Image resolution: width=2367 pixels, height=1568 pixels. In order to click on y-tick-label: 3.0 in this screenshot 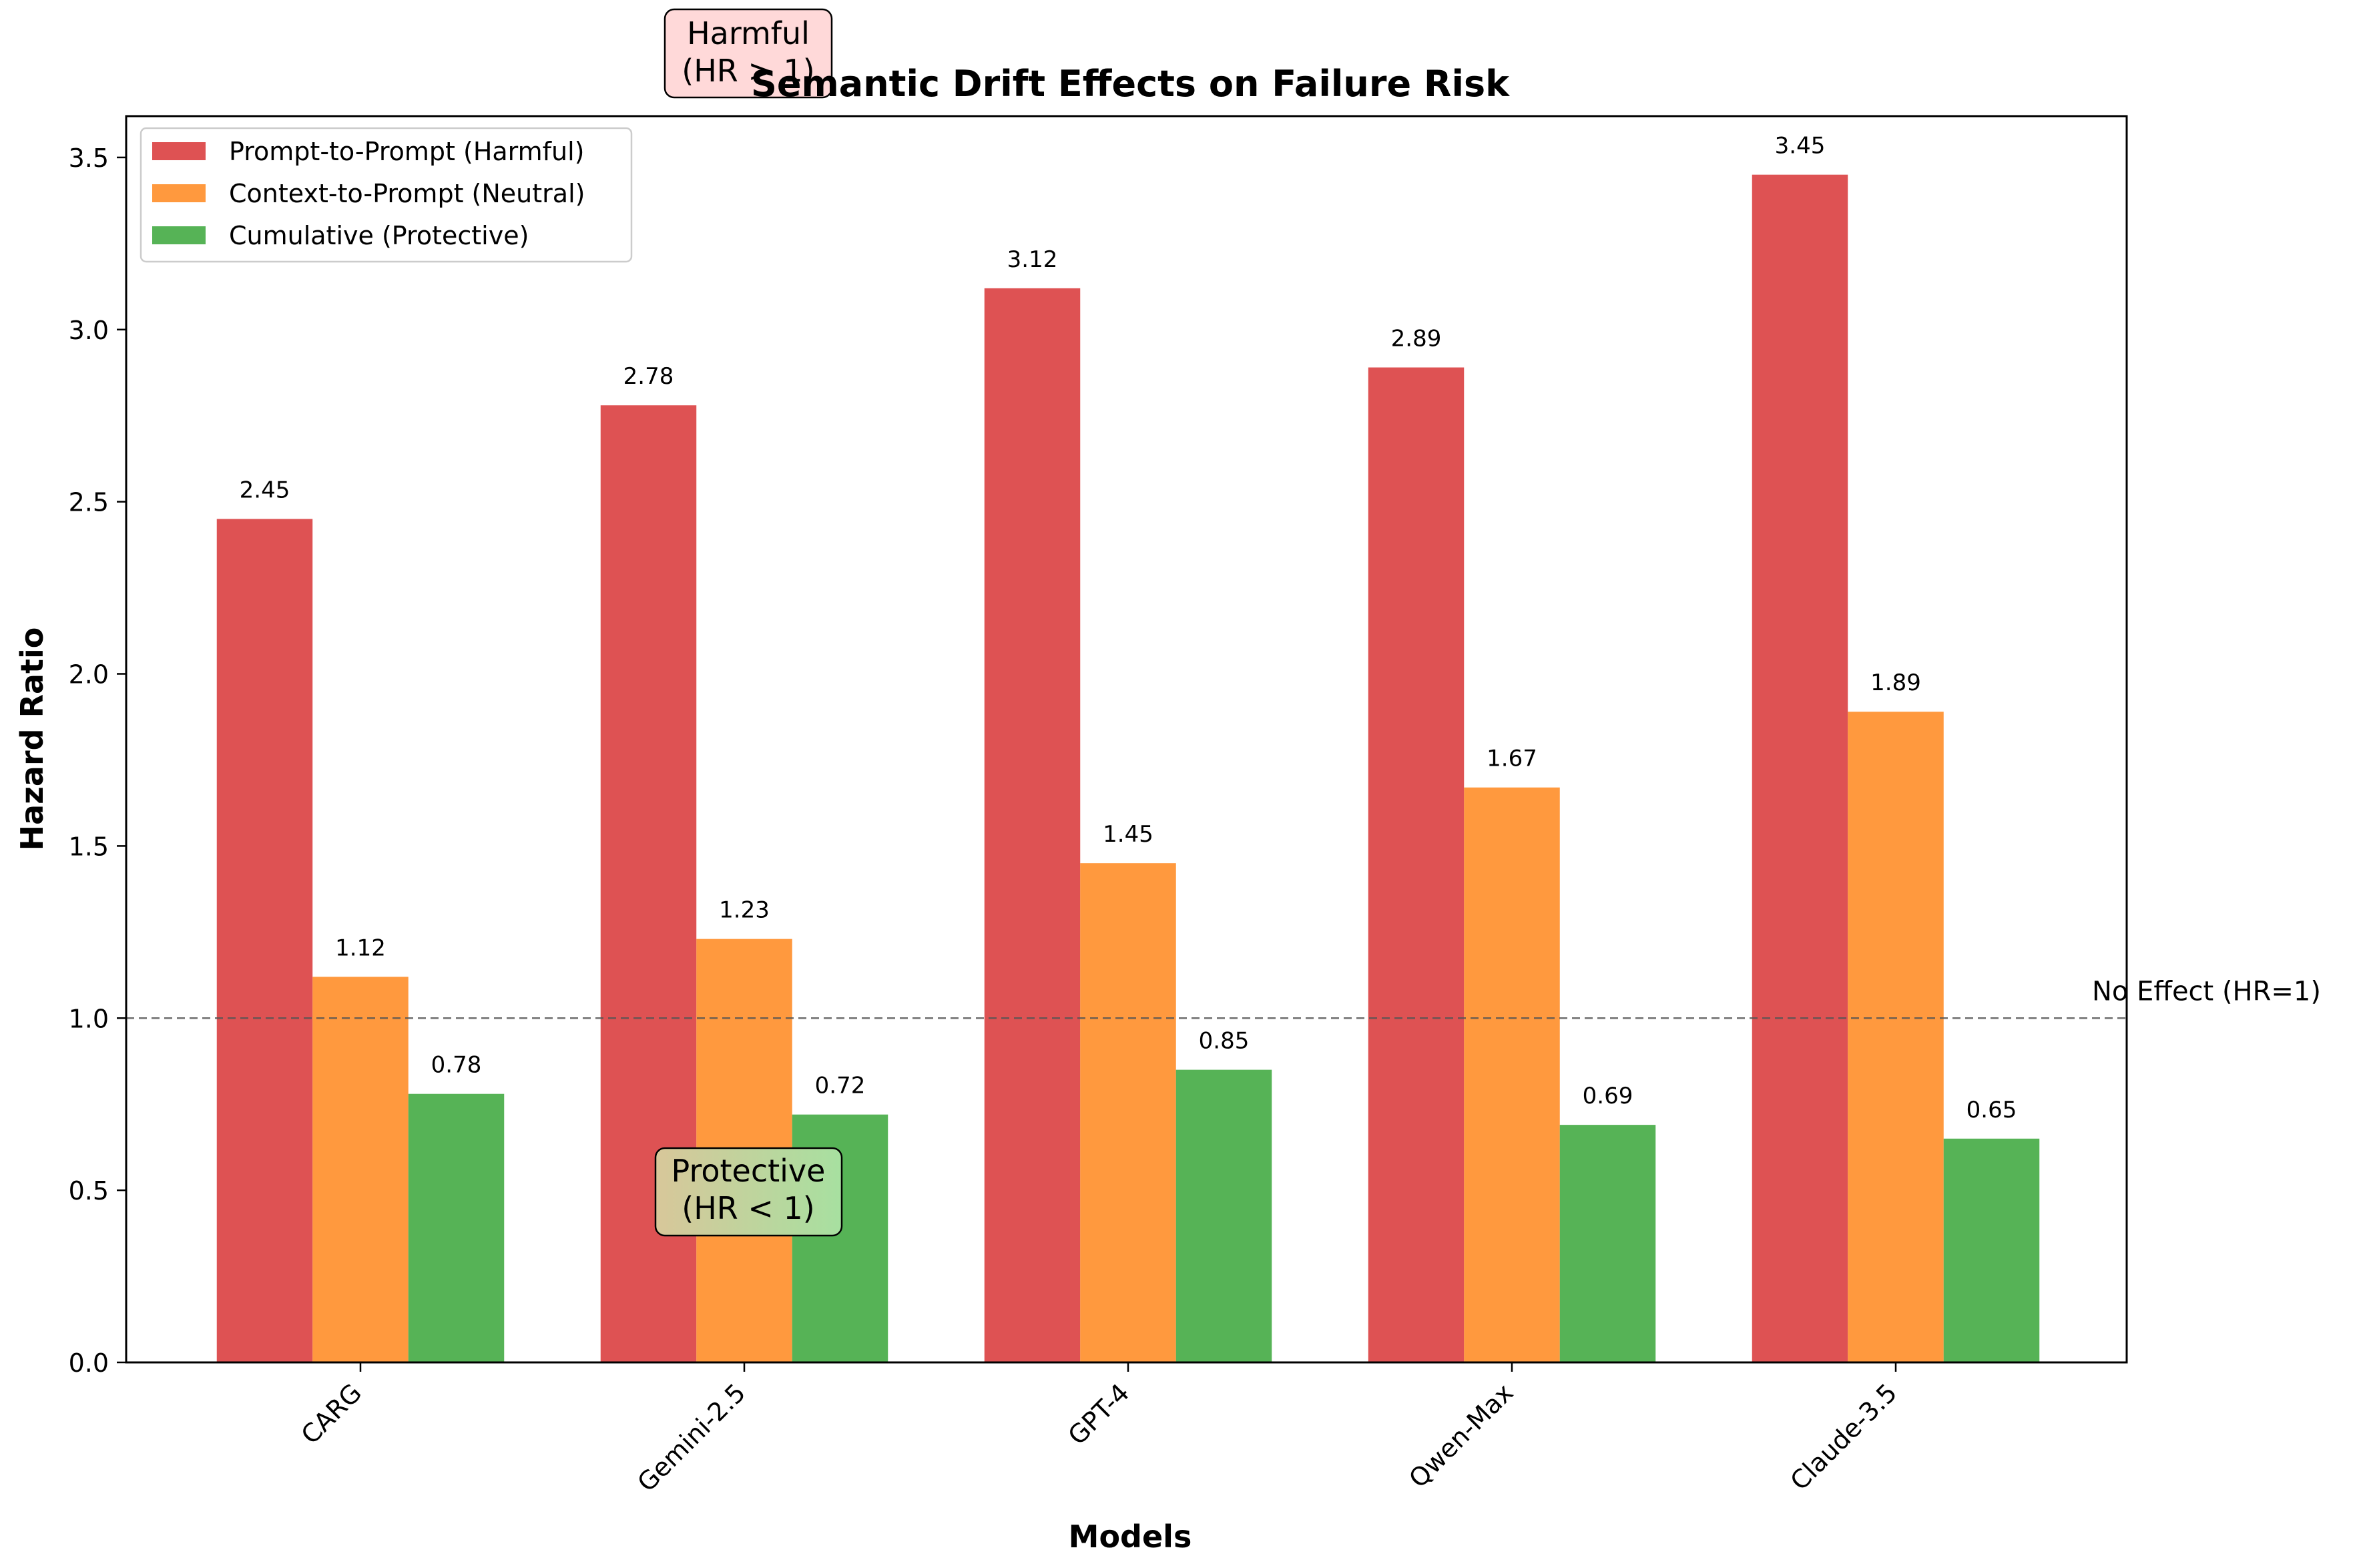, I will do `click(89, 330)`.